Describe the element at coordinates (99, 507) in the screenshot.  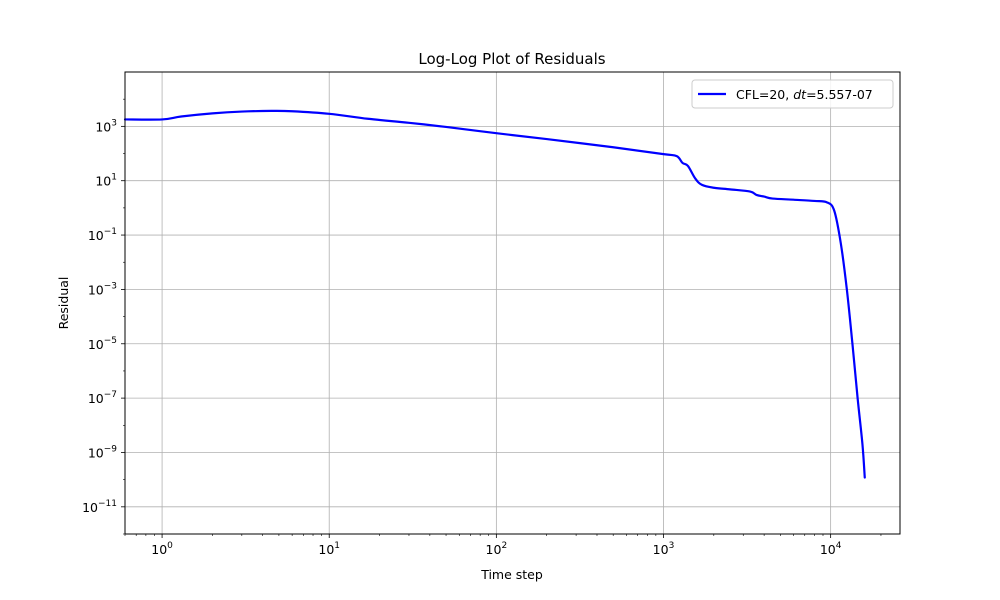
I see `y-tick-label: 10⁻¹¹` at that location.